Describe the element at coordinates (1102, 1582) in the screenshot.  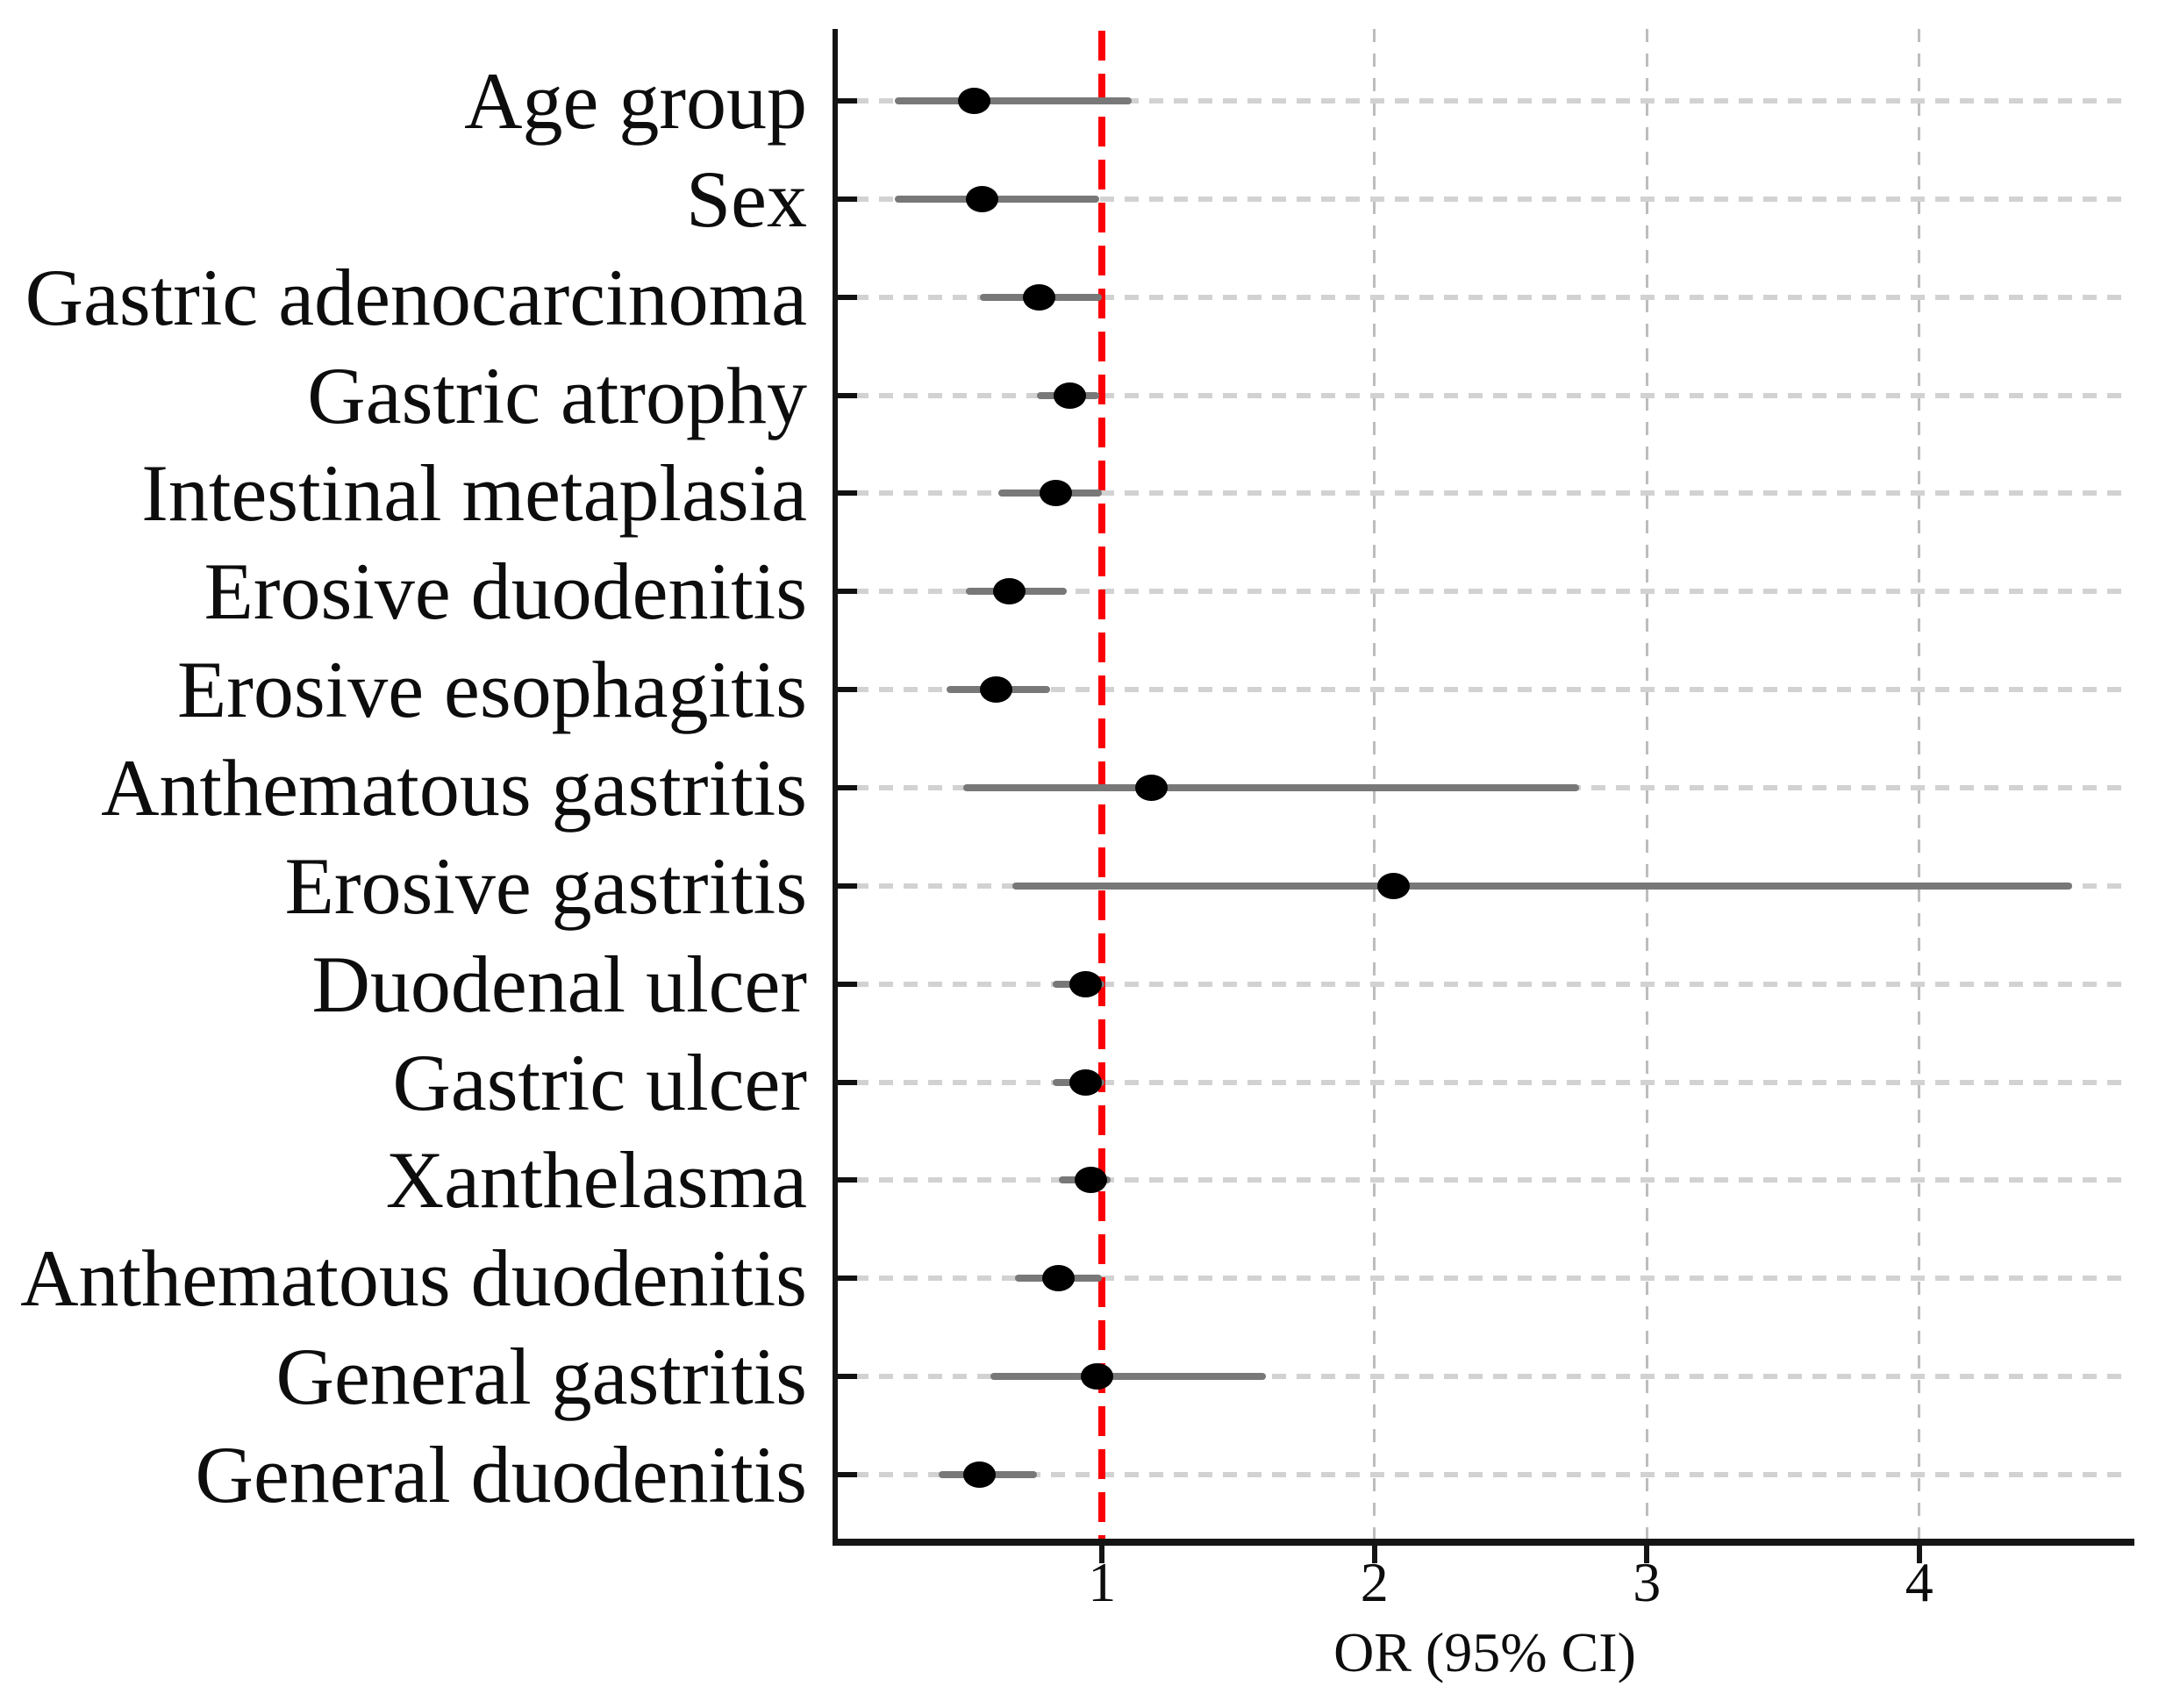
I see `x-tick-label: 1` at that location.